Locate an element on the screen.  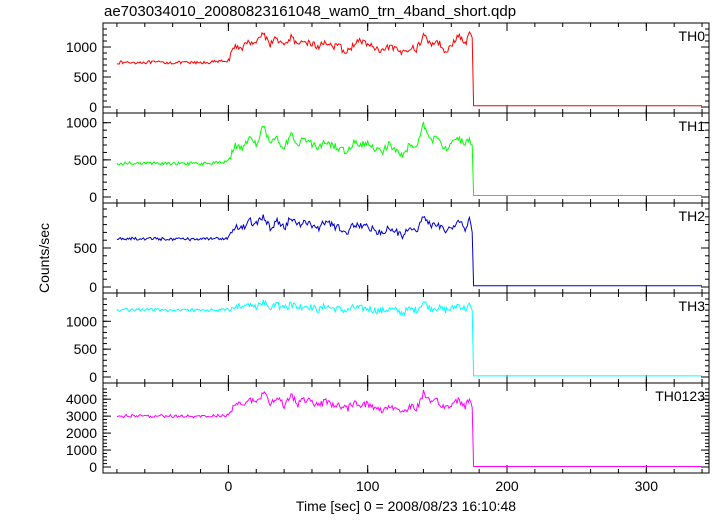
y-tick-label-TH0: 500 is located at coordinates (86, 77).